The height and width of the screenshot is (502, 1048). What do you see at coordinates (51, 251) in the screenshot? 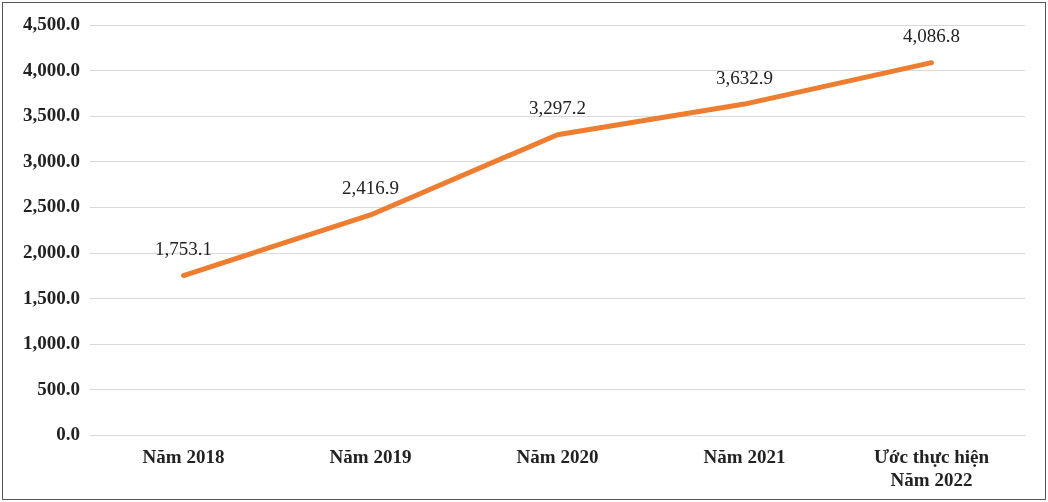
I see `y-tick-label: 2,000.0` at bounding box center [51, 251].